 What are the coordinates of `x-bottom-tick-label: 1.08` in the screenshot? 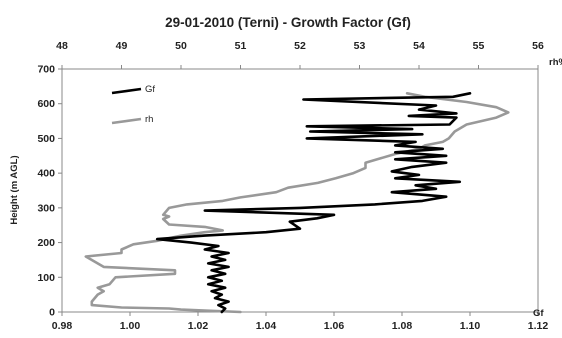 It's located at (402, 326).